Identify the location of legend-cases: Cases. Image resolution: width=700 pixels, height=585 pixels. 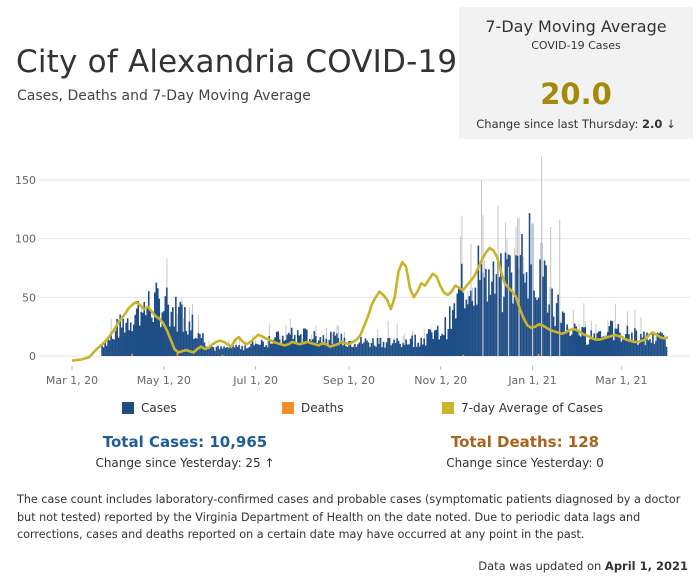
(149, 408).